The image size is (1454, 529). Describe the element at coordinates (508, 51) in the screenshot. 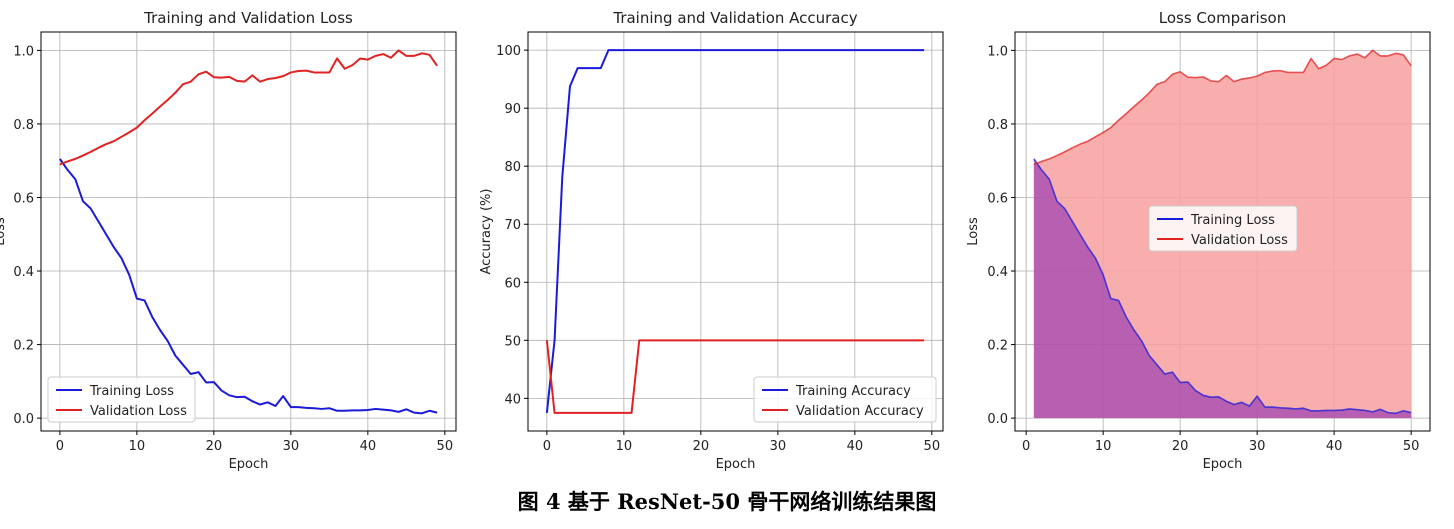

I see `y-tick-label: 100` at that location.